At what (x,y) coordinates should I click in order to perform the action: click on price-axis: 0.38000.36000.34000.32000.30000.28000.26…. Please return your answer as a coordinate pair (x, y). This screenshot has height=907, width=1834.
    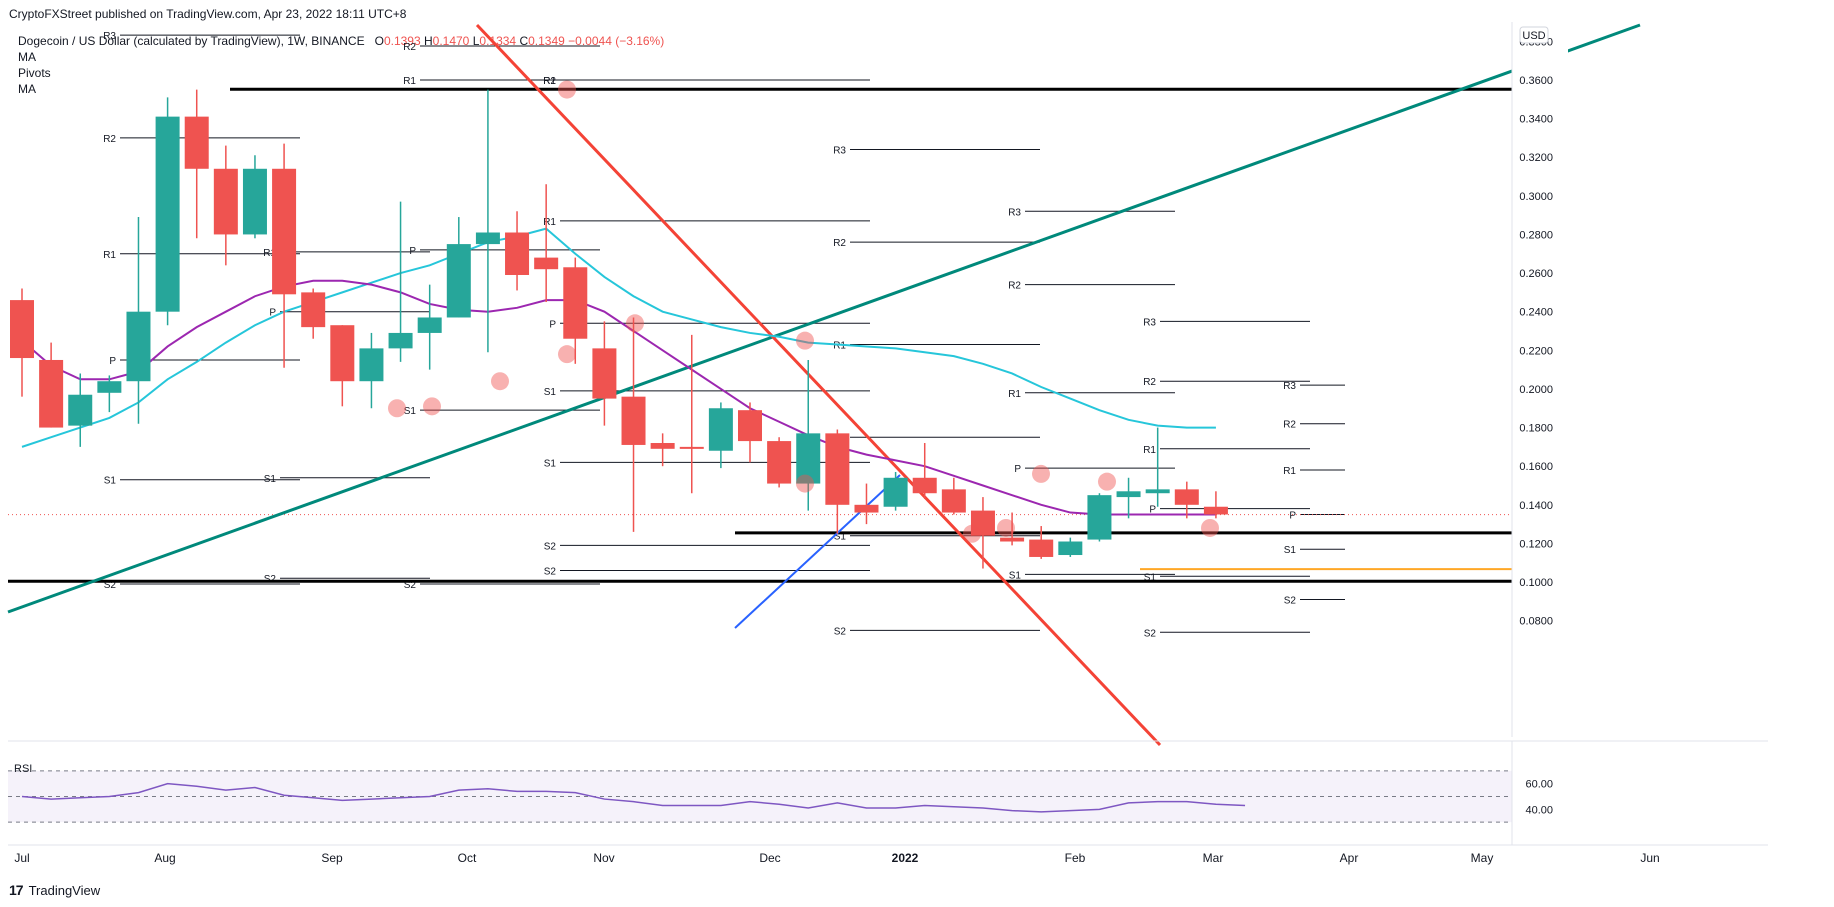
    Looking at the image, I should click on (1539, 379).